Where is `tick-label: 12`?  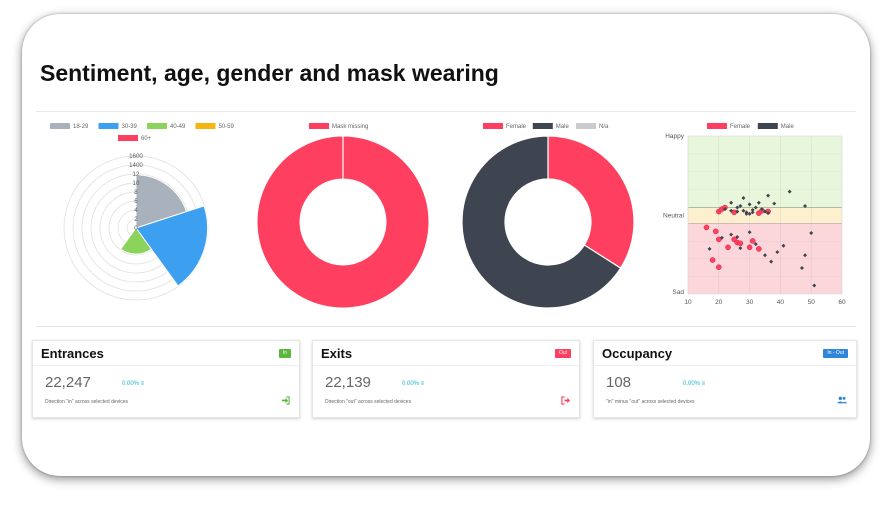
tick-label: 12 is located at coordinates (136, 174).